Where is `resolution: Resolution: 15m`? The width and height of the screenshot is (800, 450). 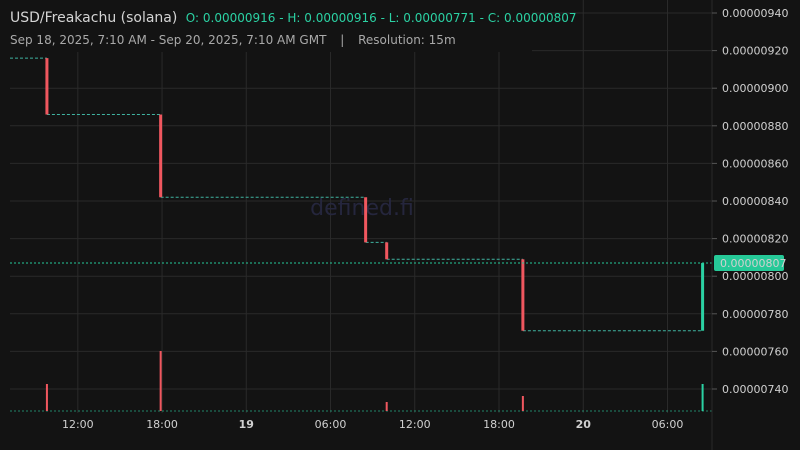
resolution: Resolution: 15m is located at coordinates (407, 40).